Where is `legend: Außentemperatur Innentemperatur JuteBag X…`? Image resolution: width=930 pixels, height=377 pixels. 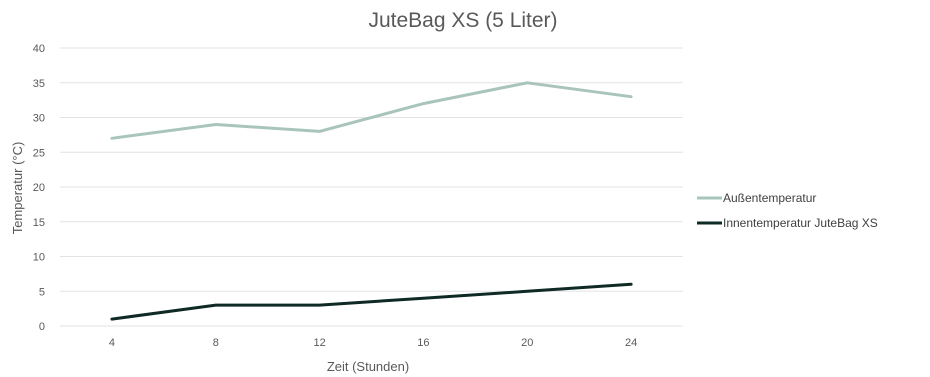 legend: Außentemperatur Innentemperatur JuteBag X… is located at coordinates (787, 210).